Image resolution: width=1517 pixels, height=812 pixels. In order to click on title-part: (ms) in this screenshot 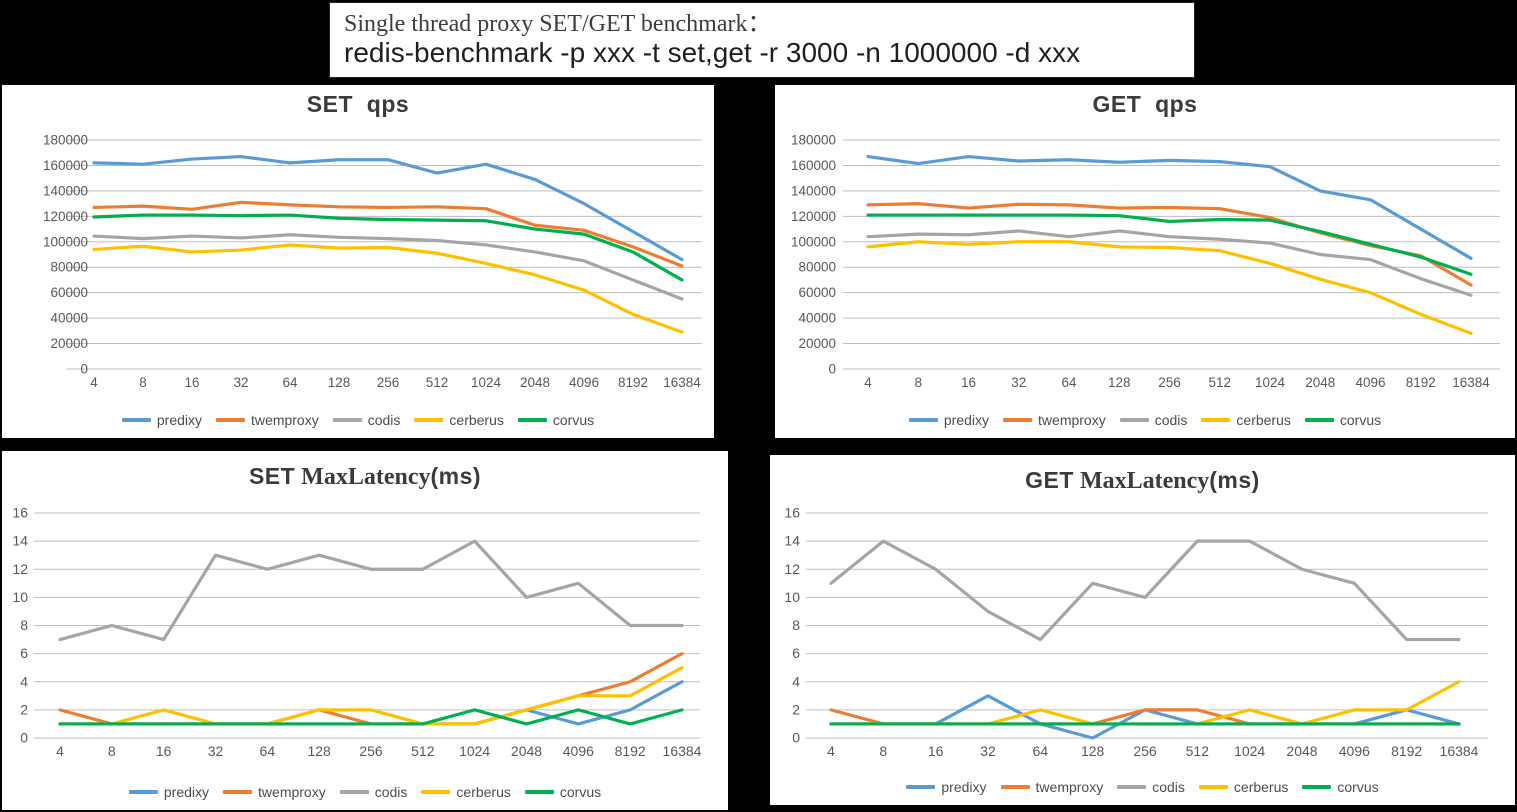, I will do `click(456, 476)`.